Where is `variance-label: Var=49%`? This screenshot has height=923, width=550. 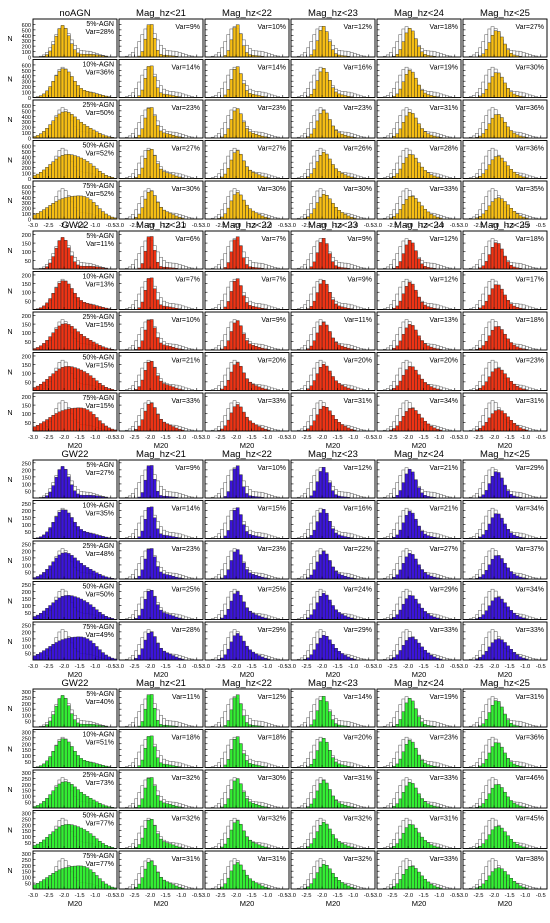 variance-label: Var=49% is located at coordinates (100, 635).